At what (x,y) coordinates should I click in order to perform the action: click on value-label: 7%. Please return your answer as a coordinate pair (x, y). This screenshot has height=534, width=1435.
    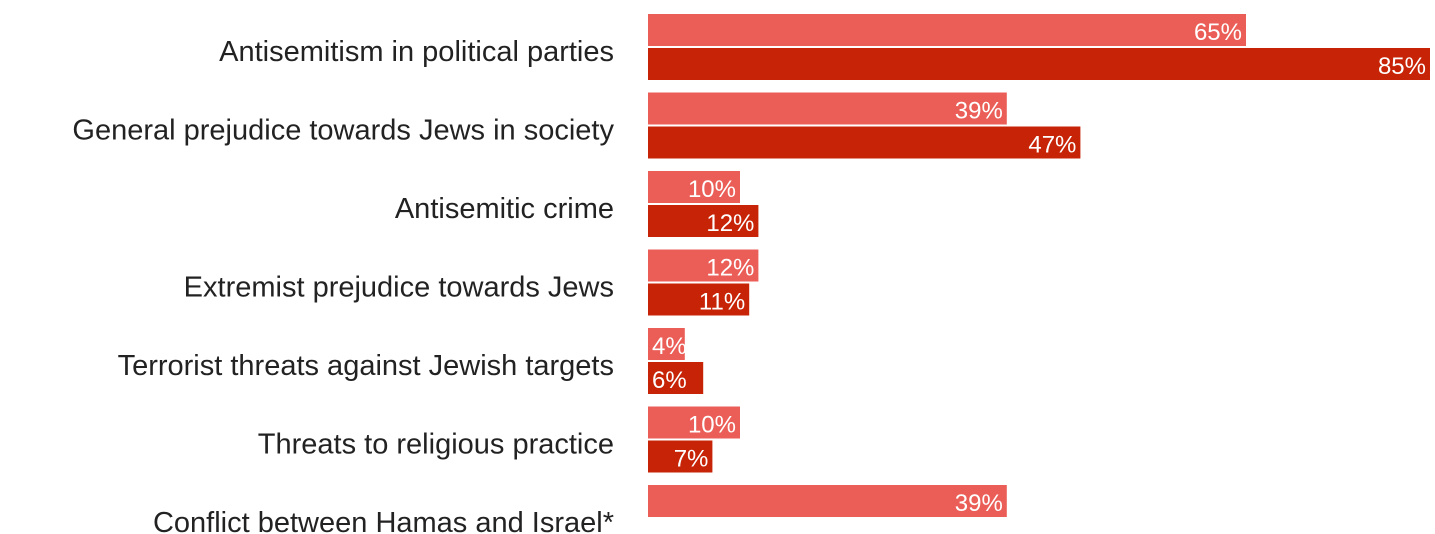
    Looking at the image, I should click on (691, 459).